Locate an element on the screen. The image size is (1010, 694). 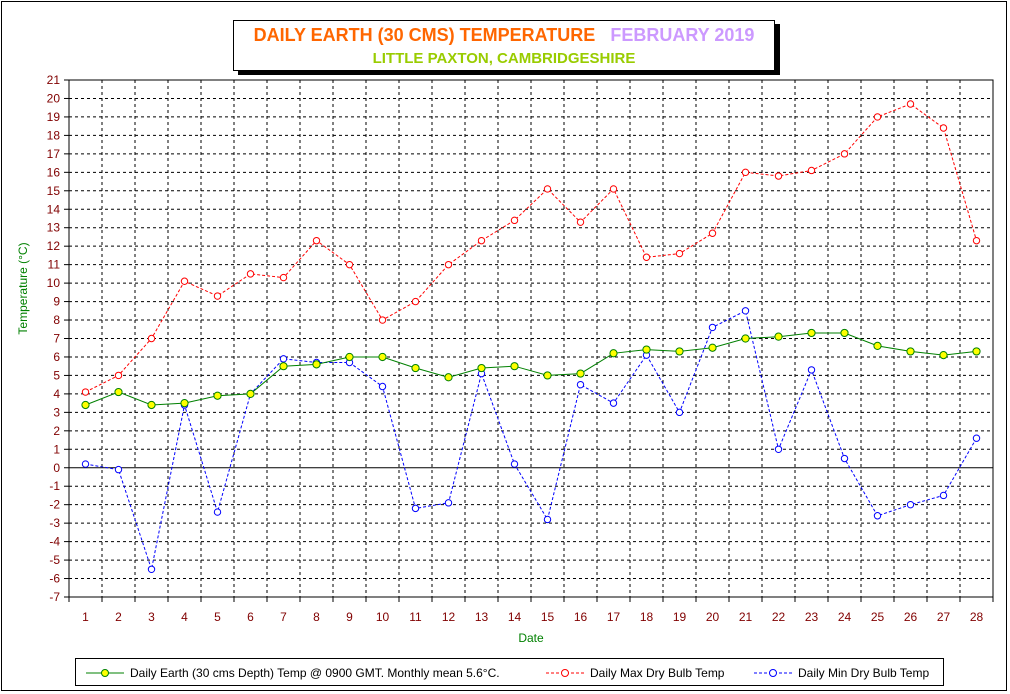
x-tick-label: 23 is located at coordinates (812, 617).